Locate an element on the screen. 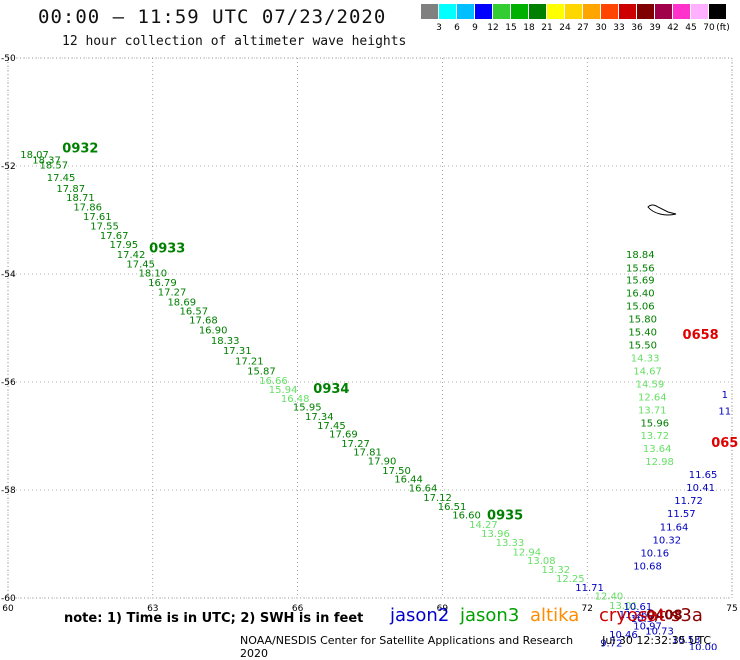  wave-height-value: 18.71 is located at coordinates (80, 198).